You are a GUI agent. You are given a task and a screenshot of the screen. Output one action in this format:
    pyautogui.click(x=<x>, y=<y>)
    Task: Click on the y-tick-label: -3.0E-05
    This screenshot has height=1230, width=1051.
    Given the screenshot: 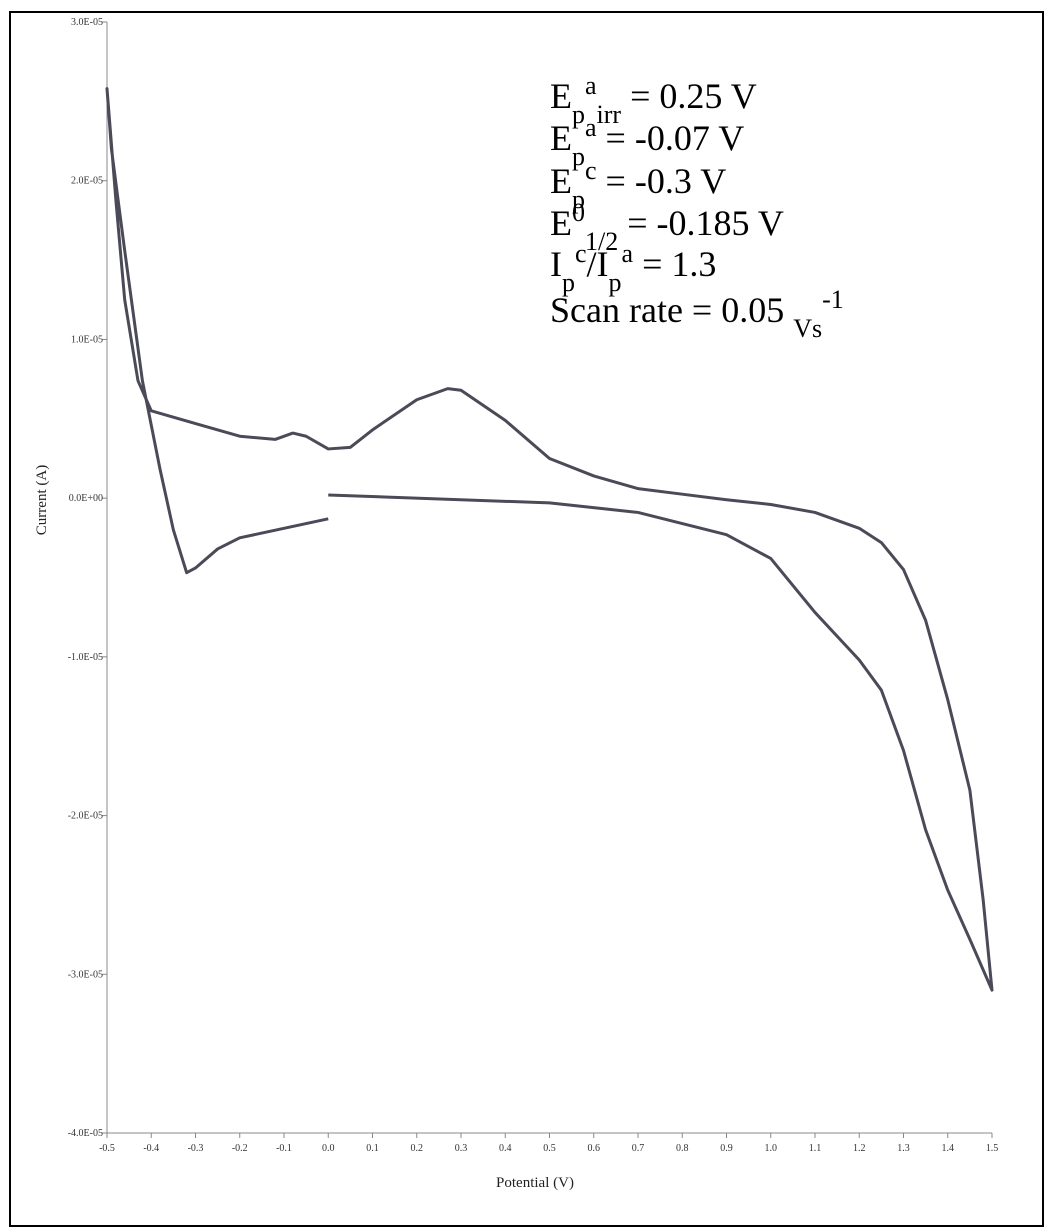 What is the action you would take?
    pyautogui.click(x=85, y=974)
    